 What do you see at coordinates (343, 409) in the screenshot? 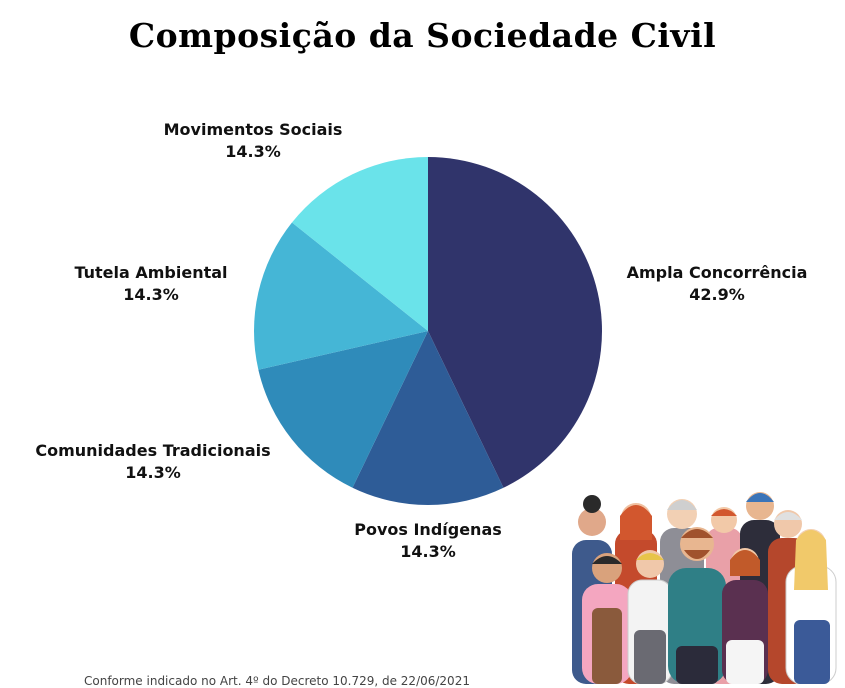
I see `pie-slice-comunidades-tradicionais` at bounding box center [343, 409].